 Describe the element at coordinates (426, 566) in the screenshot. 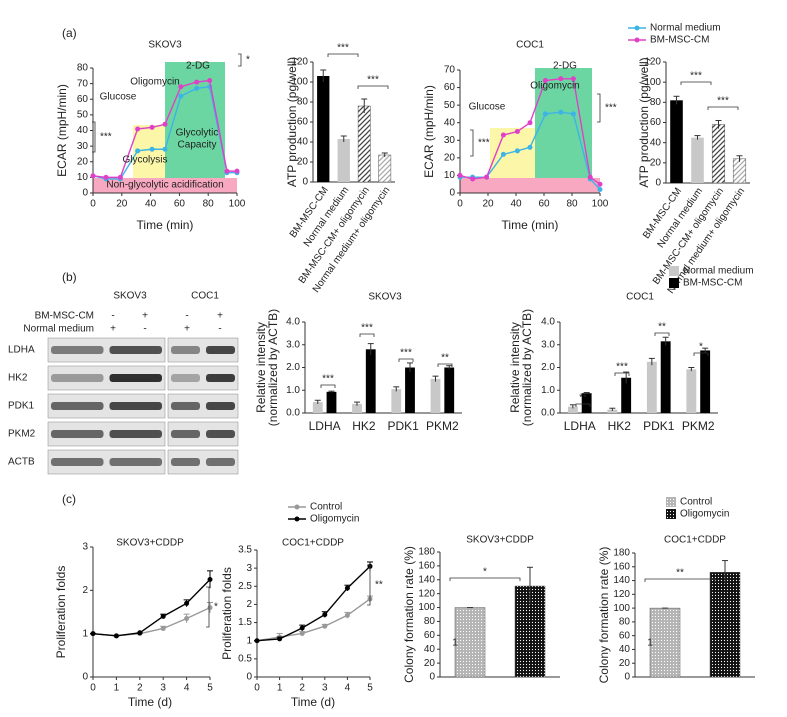

I see `y-tick-label: 160` at that location.